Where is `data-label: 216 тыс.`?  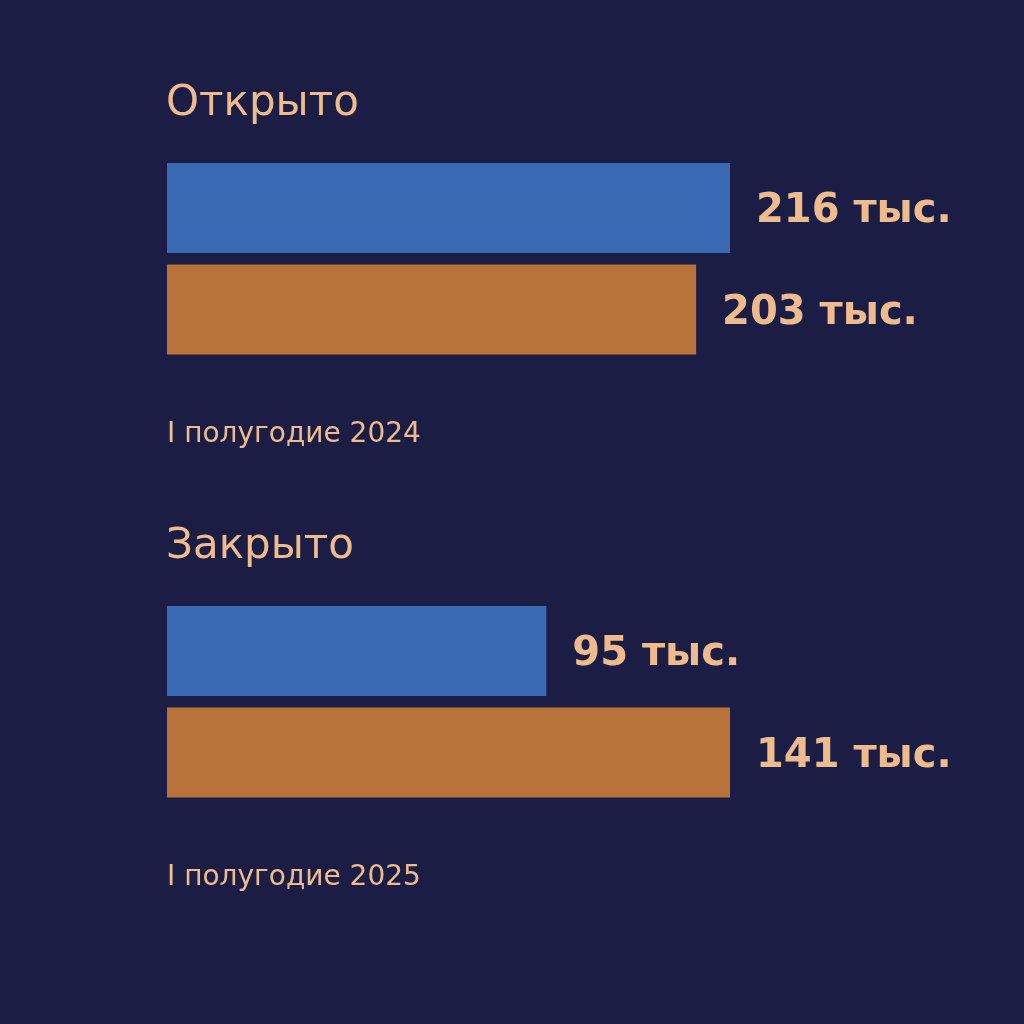 data-label: 216 тыс. is located at coordinates (854, 208).